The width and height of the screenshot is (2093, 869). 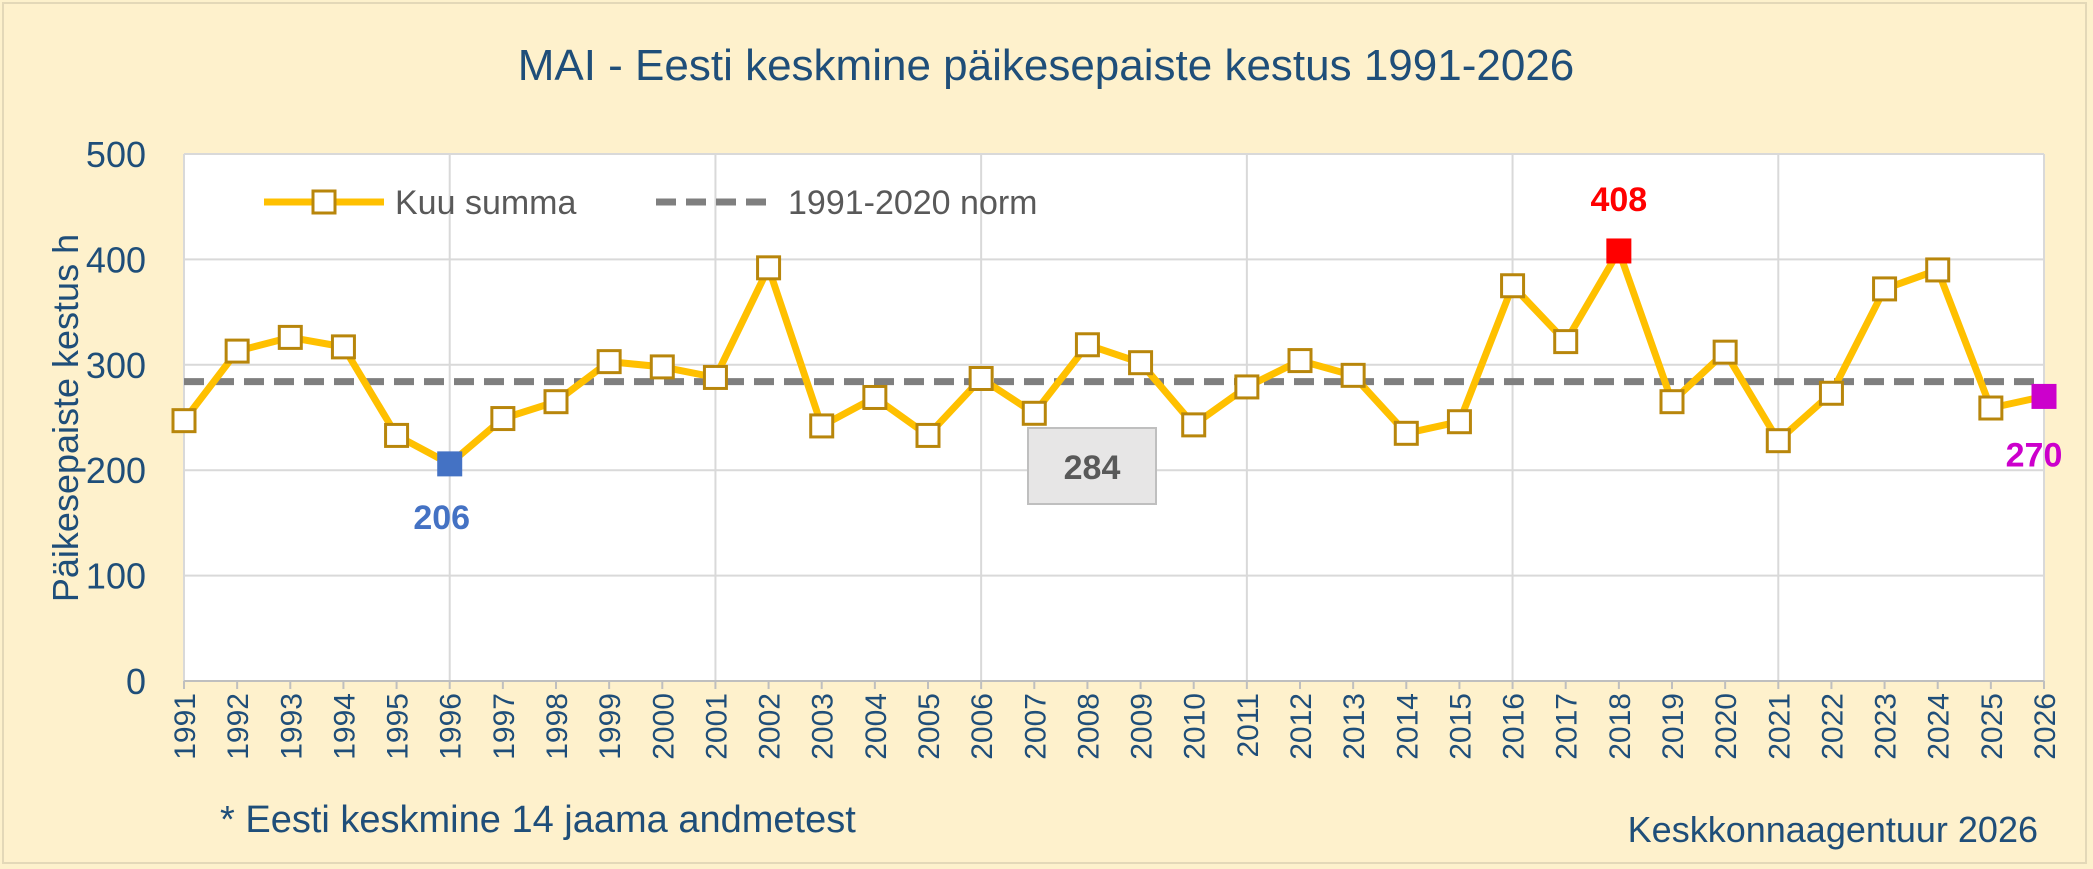 What do you see at coordinates (610, 726) in the screenshot?
I see `x-tick-label: 1999` at bounding box center [610, 726].